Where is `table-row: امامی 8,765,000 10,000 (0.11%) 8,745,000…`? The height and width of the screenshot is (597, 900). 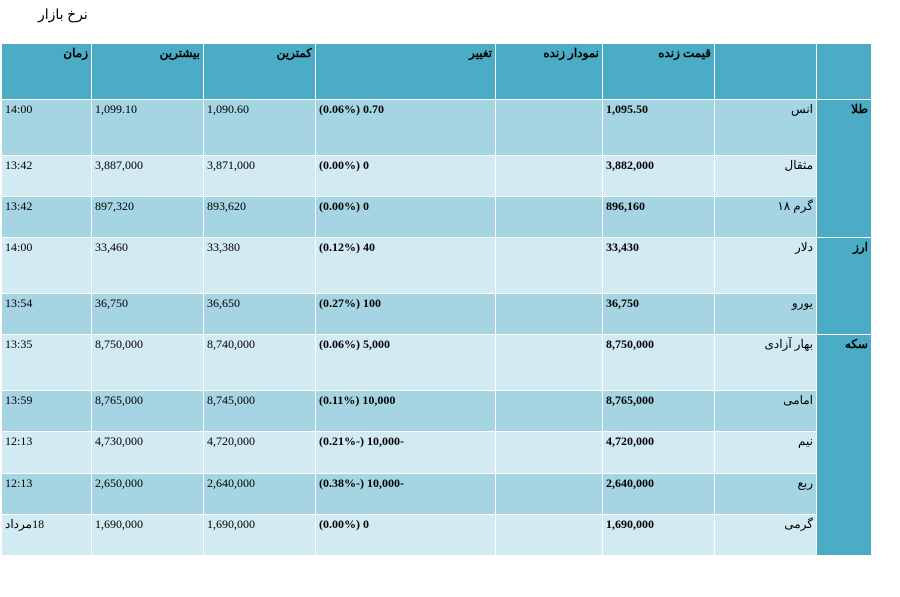
table-row: امامی 8,765,000 10,000 (0.11%) 8,745,000… is located at coordinates (436, 411).